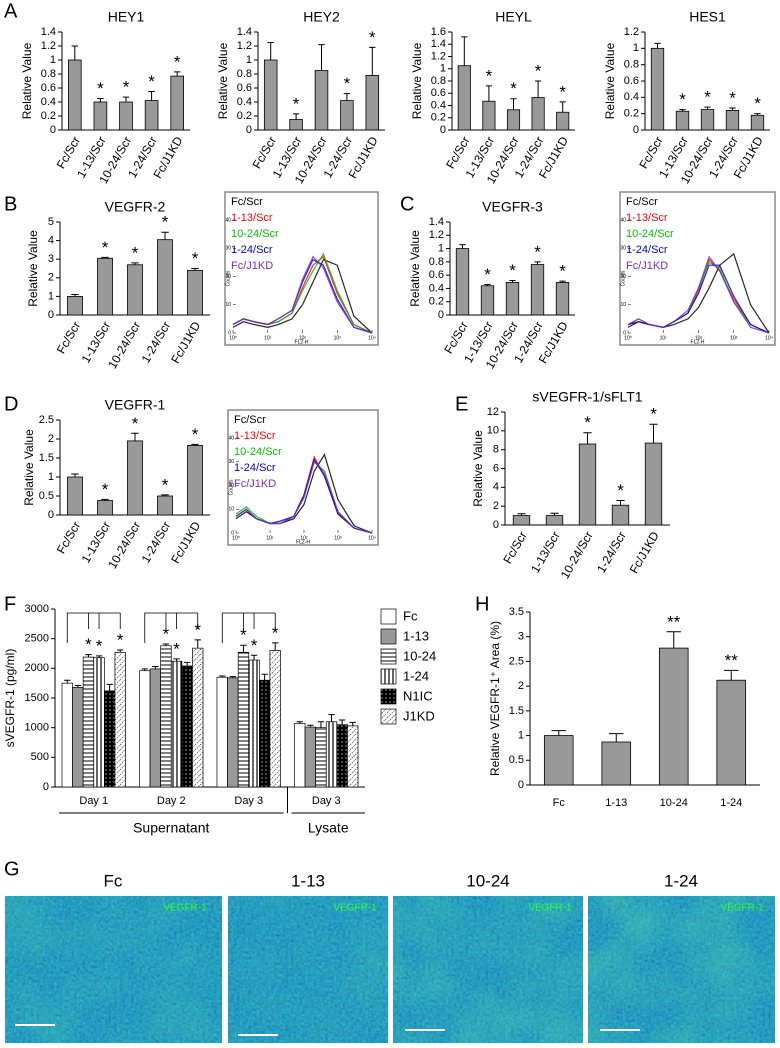  I want to click on chart-title: VEGFR-1, so click(135, 405).